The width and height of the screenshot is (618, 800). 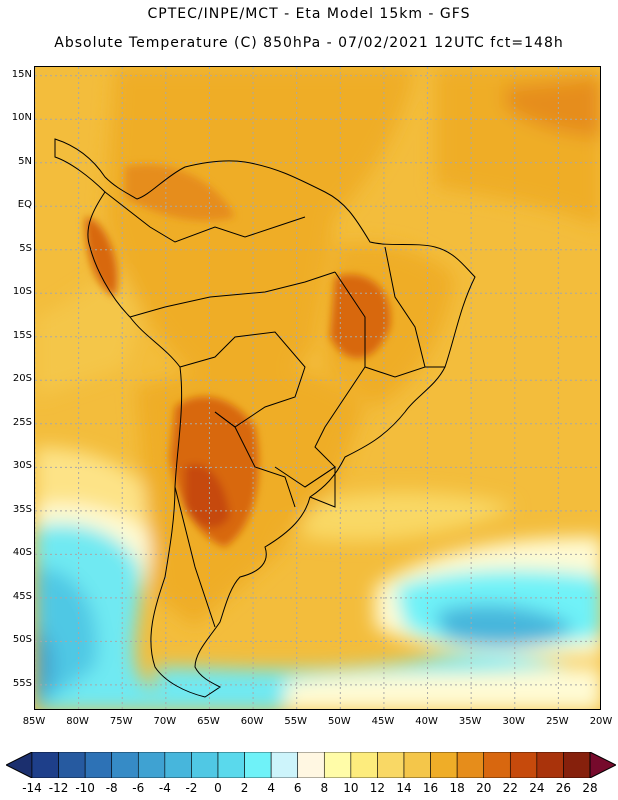 What do you see at coordinates (138, 788) in the screenshot?
I see `colorbar-tick-label: -6` at bounding box center [138, 788].